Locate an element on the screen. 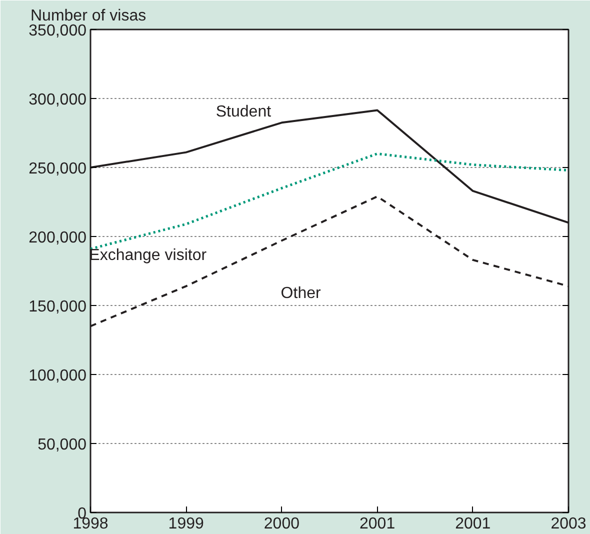  x-tick-label: 2000 is located at coordinates (282, 524).